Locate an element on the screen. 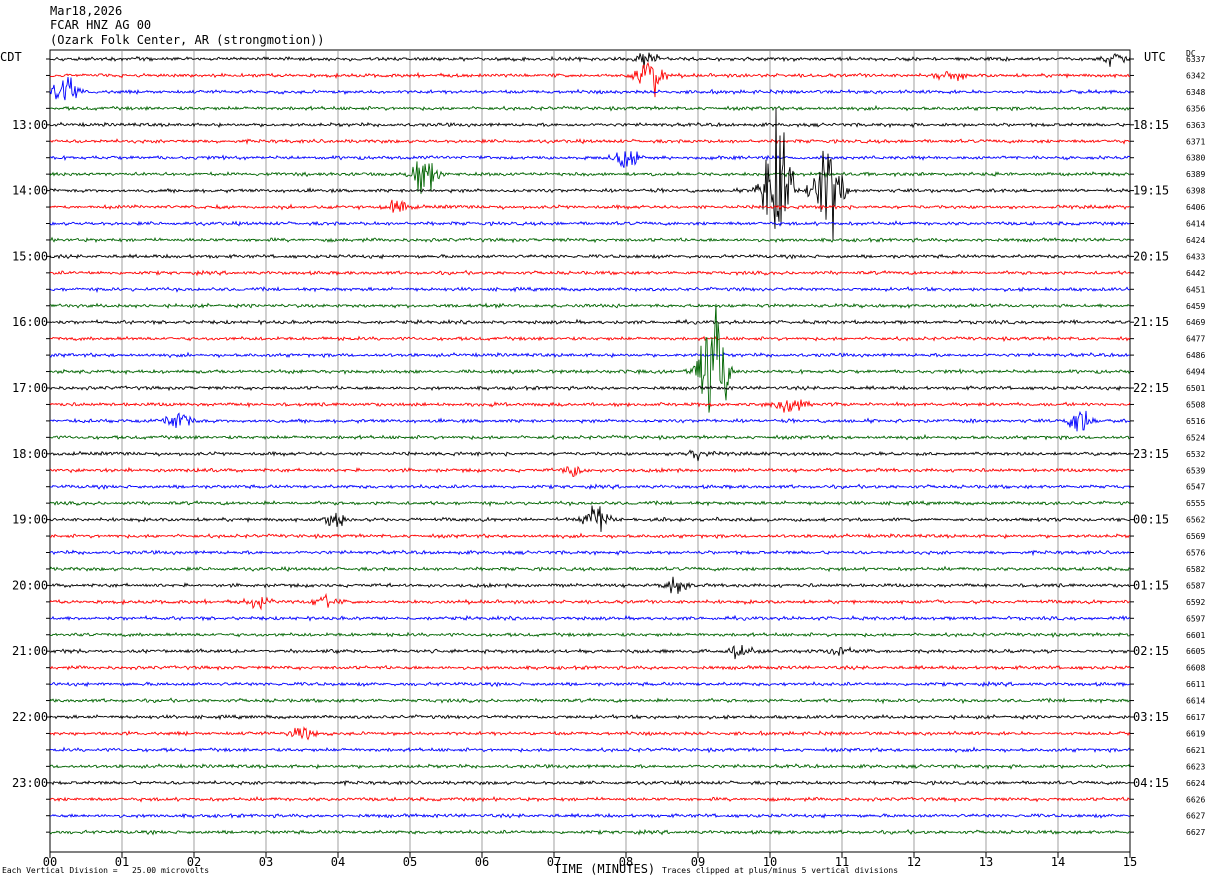 The image size is (1210, 886). x-tick-label: 11 is located at coordinates (842, 862).